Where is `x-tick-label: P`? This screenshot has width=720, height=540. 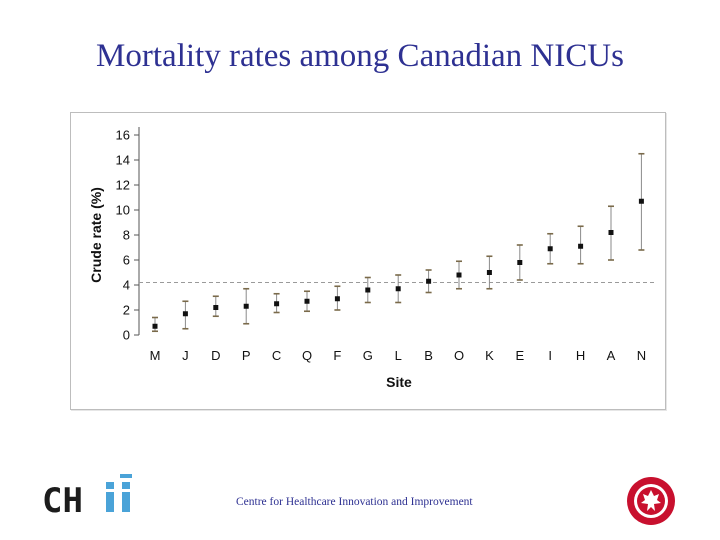 x-tick-label: P is located at coordinates (246, 355).